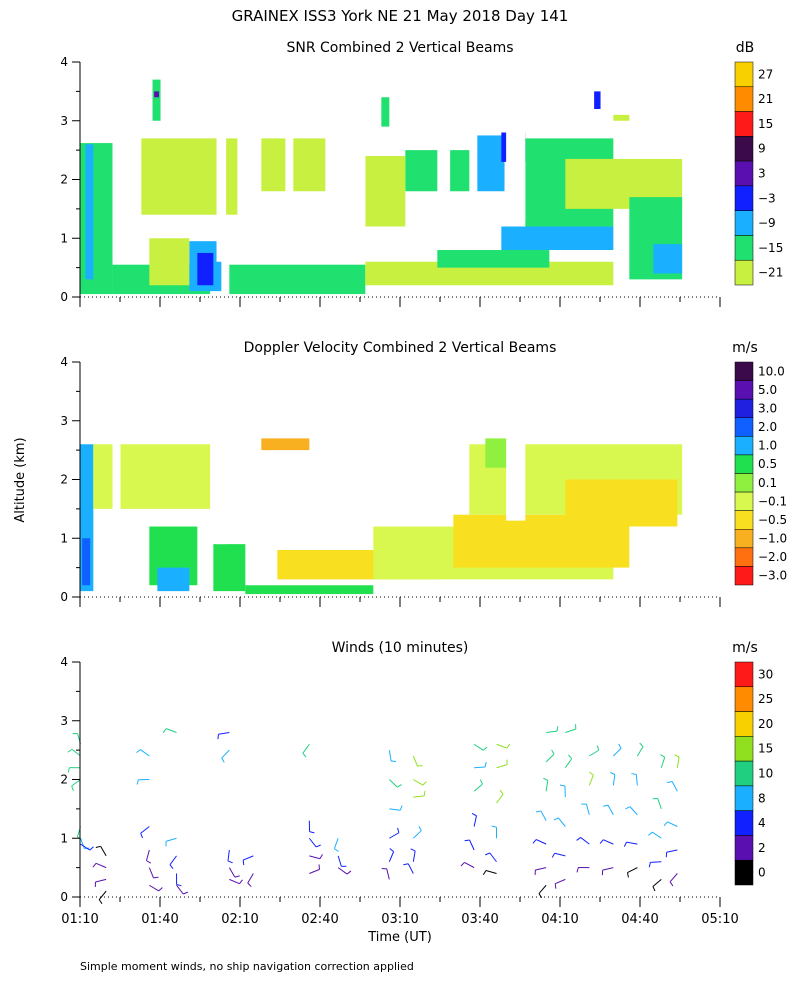  What do you see at coordinates (239, 919) in the screenshot?
I see `x-tick-label: 02:10` at bounding box center [239, 919].